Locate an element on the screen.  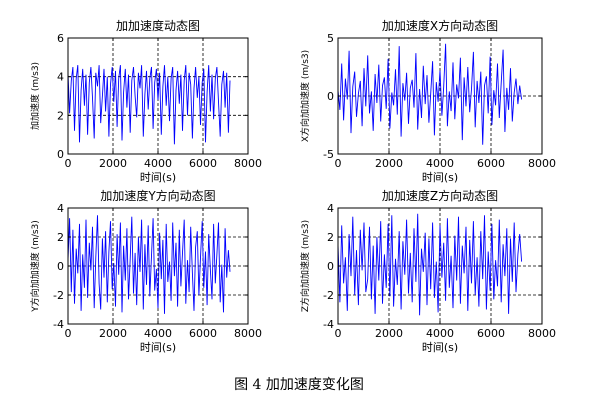
y-axis-label: 加加速度 (m/s3) is located at coordinates (35, 96).